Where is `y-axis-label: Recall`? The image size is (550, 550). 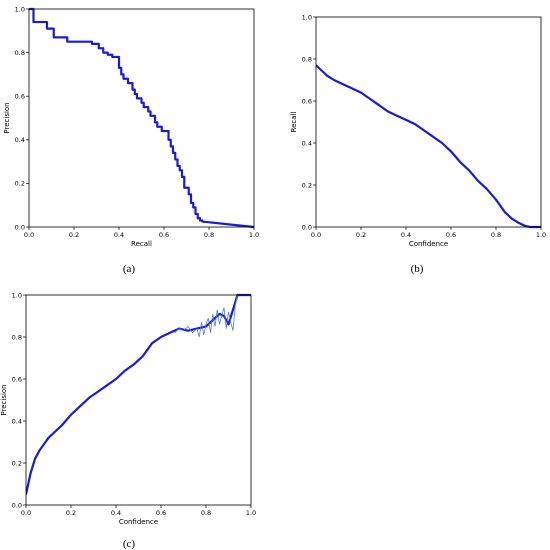
y-axis-label: Recall is located at coordinates (294, 122).